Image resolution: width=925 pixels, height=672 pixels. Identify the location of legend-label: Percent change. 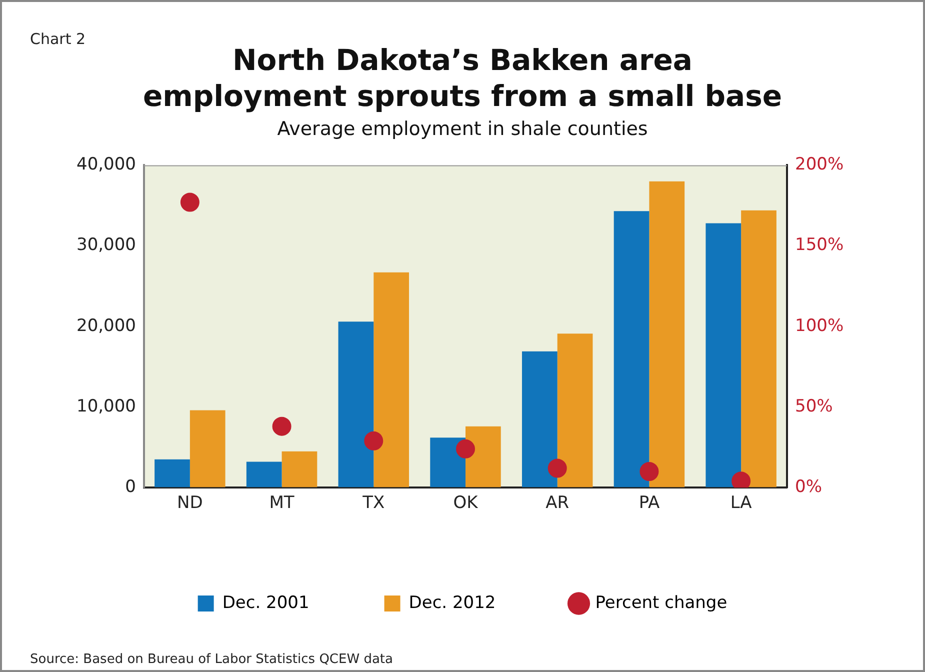
(661, 602).